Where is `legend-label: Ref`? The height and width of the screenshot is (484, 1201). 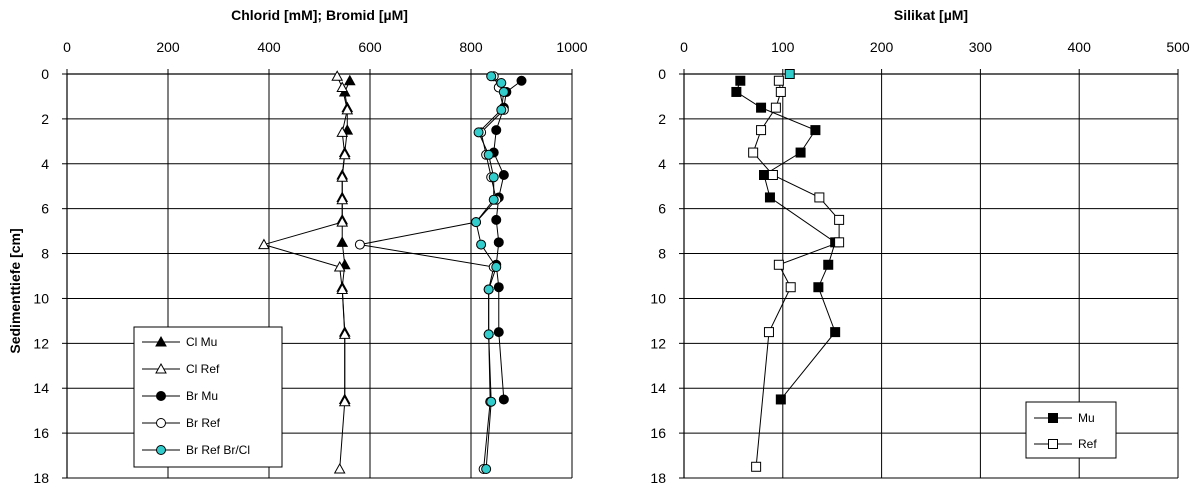
legend-label: Ref is located at coordinates (1087, 444).